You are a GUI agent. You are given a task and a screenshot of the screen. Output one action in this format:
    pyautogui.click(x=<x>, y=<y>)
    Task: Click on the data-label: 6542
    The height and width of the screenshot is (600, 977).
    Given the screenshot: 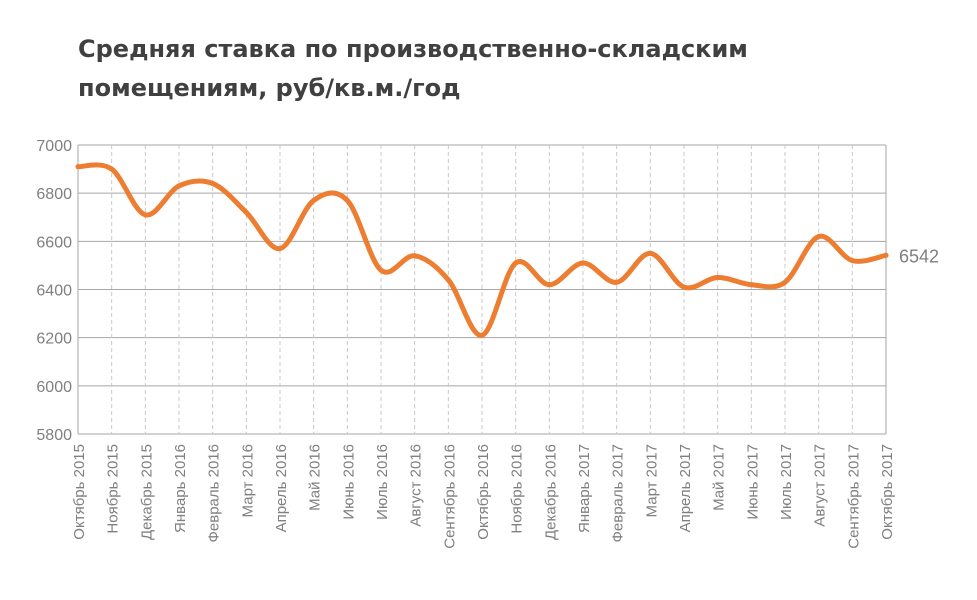 What is the action you would take?
    pyautogui.click(x=919, y=256)
    